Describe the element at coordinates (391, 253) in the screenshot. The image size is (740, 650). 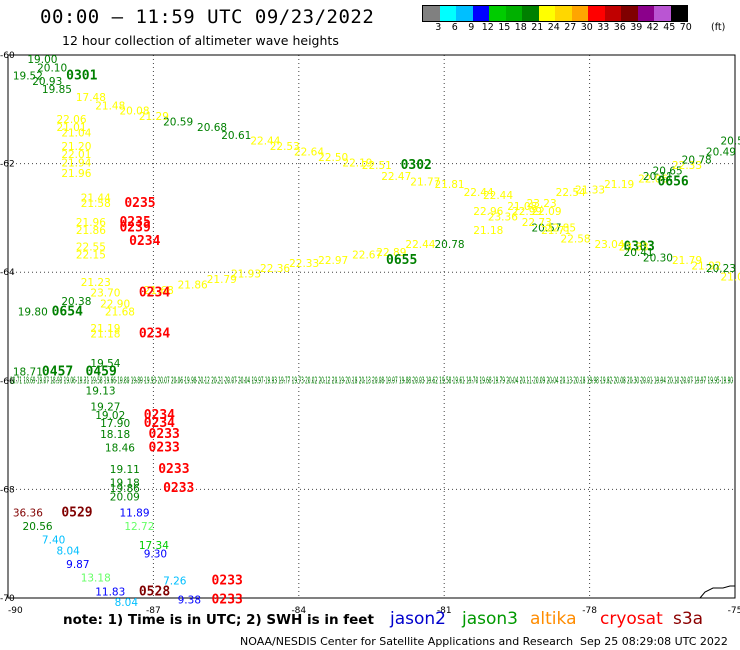
I see `wave-height-label: 22.89` at that location.